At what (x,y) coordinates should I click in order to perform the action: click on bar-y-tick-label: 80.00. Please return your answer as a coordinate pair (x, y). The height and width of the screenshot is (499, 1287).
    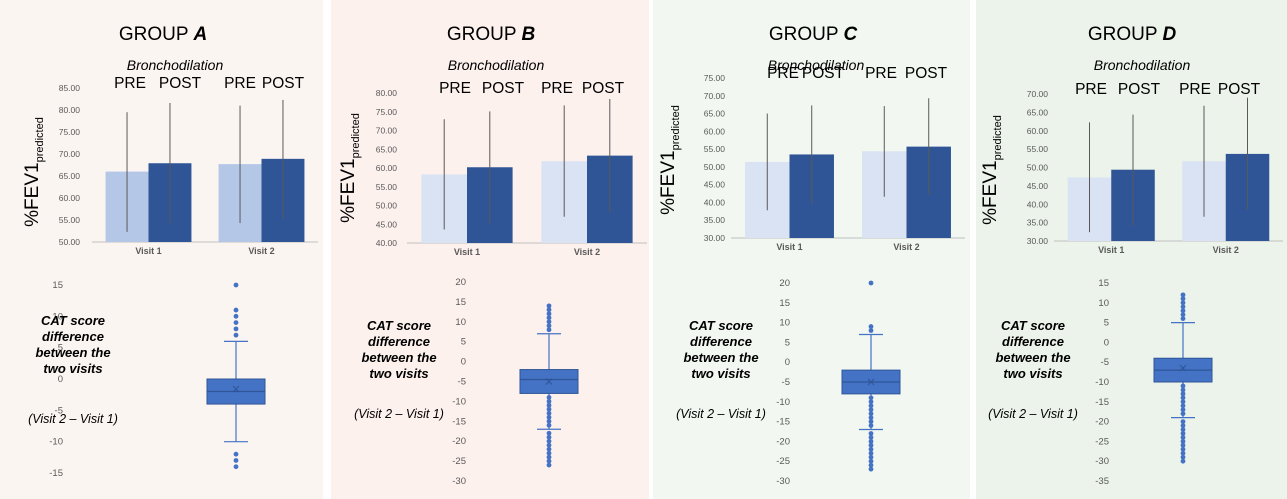
    Looking at the image, I should click on (70, 110).